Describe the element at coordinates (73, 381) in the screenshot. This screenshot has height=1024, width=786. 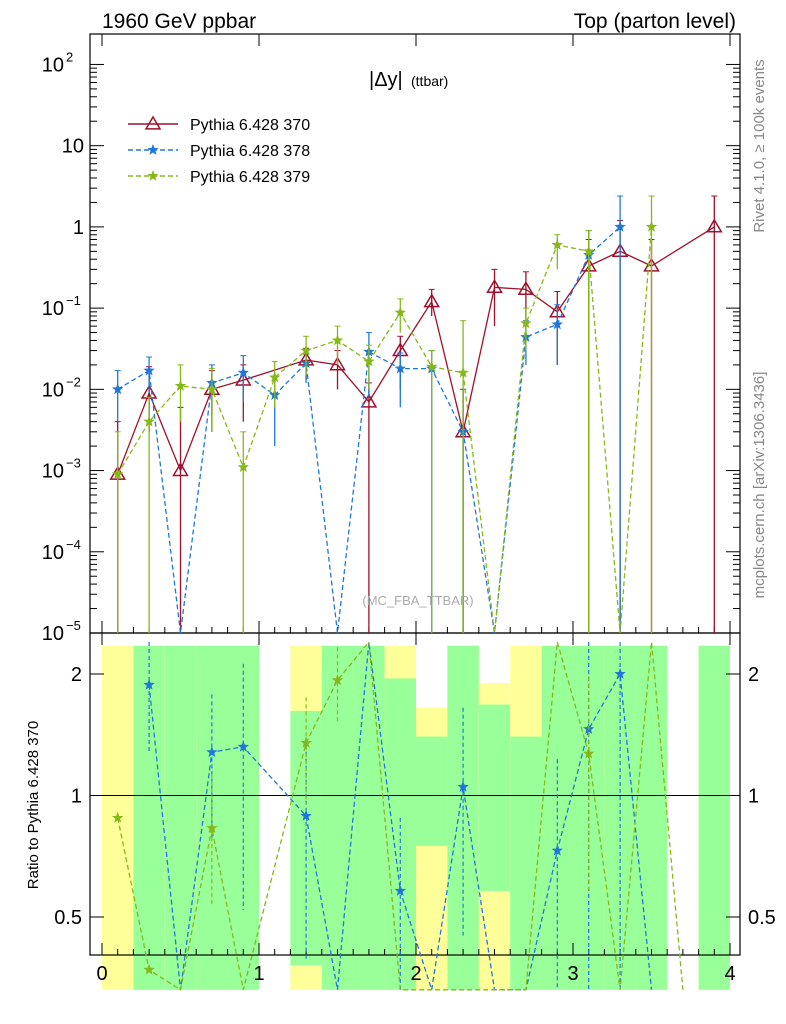
I see `y-tick-exponent: −2` at that location.